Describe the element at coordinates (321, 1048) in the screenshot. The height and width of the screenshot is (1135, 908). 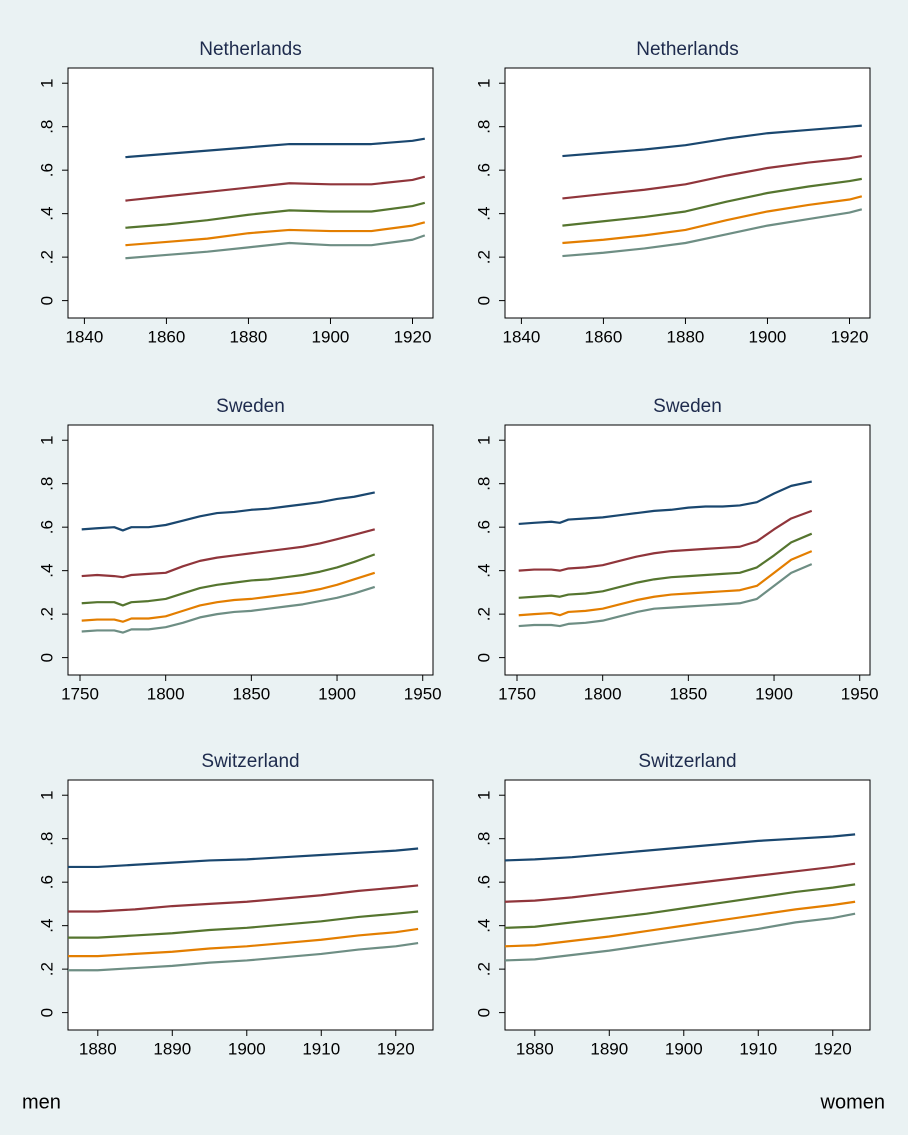
I see `x-tick-label: 1910` at that location.